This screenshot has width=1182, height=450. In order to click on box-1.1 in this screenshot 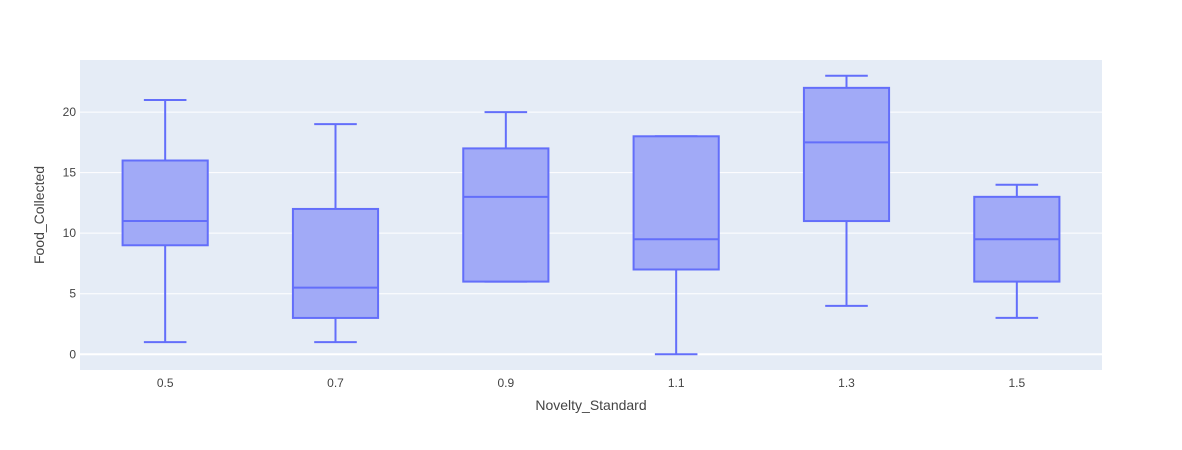, I will do `click(676, 245)`.